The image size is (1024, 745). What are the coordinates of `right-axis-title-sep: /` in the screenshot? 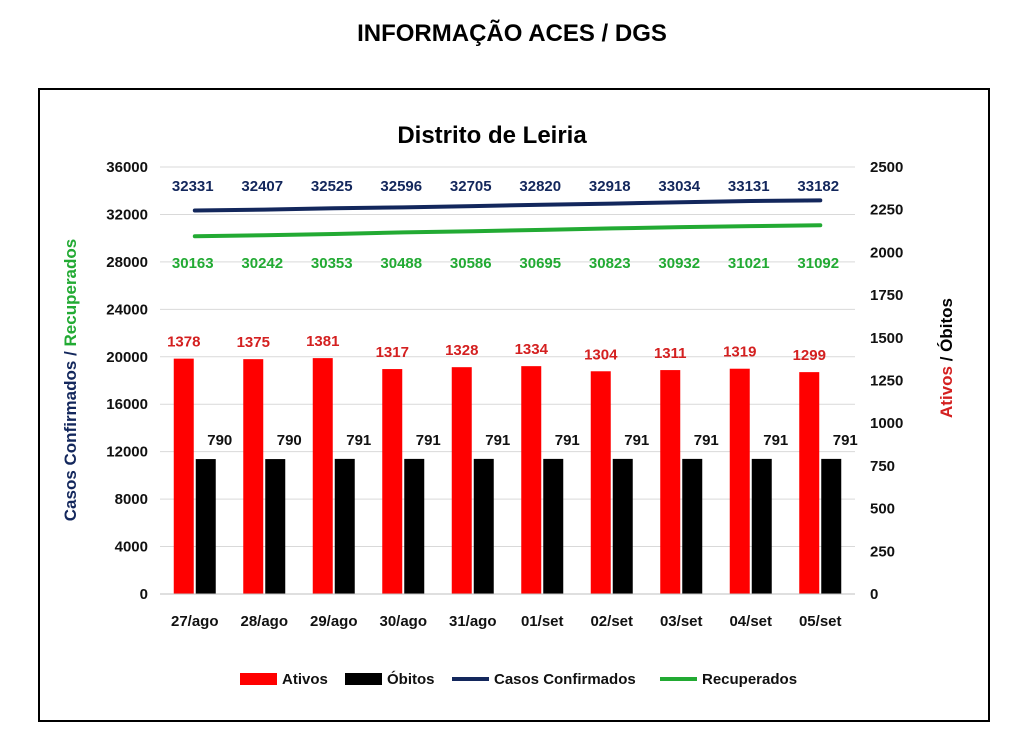 It's located at (946, 359).